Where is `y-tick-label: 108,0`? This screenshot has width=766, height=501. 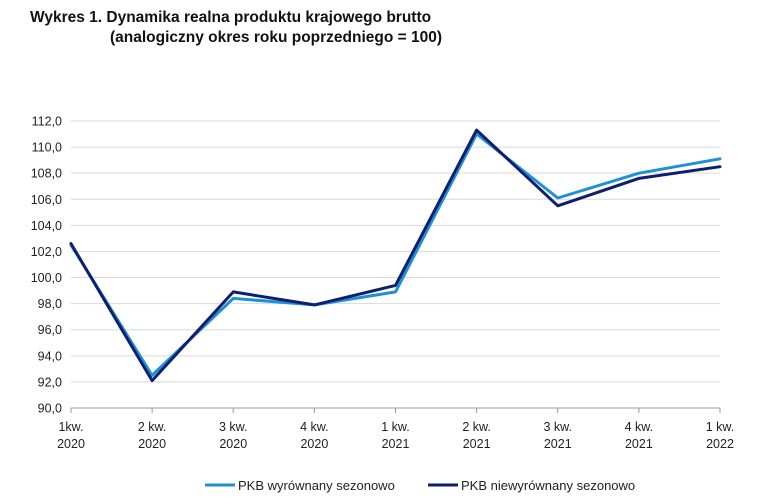 y-tick-label: 108,0 is located at coordinates (46, 174).